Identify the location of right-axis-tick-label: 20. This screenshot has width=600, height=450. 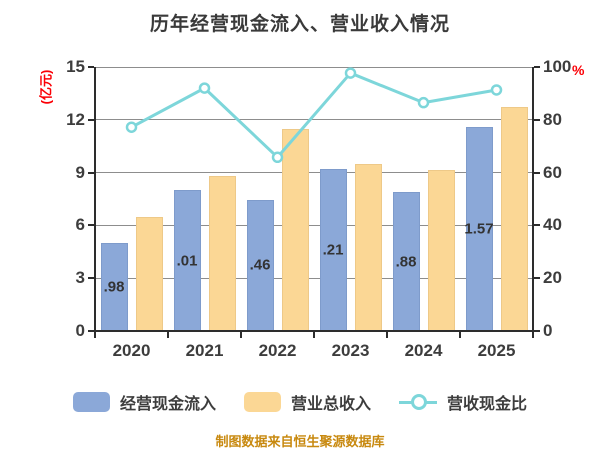
(552, 278).